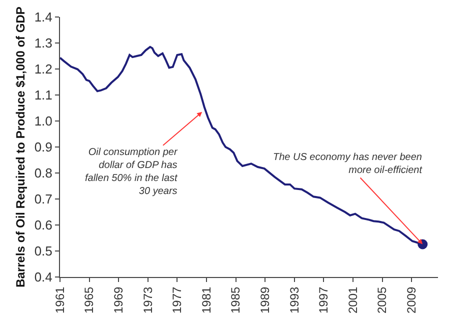  Describe the element at coordinates (43, 43) in the screenshot. I see `y-tick-label: 1.3` at that location.